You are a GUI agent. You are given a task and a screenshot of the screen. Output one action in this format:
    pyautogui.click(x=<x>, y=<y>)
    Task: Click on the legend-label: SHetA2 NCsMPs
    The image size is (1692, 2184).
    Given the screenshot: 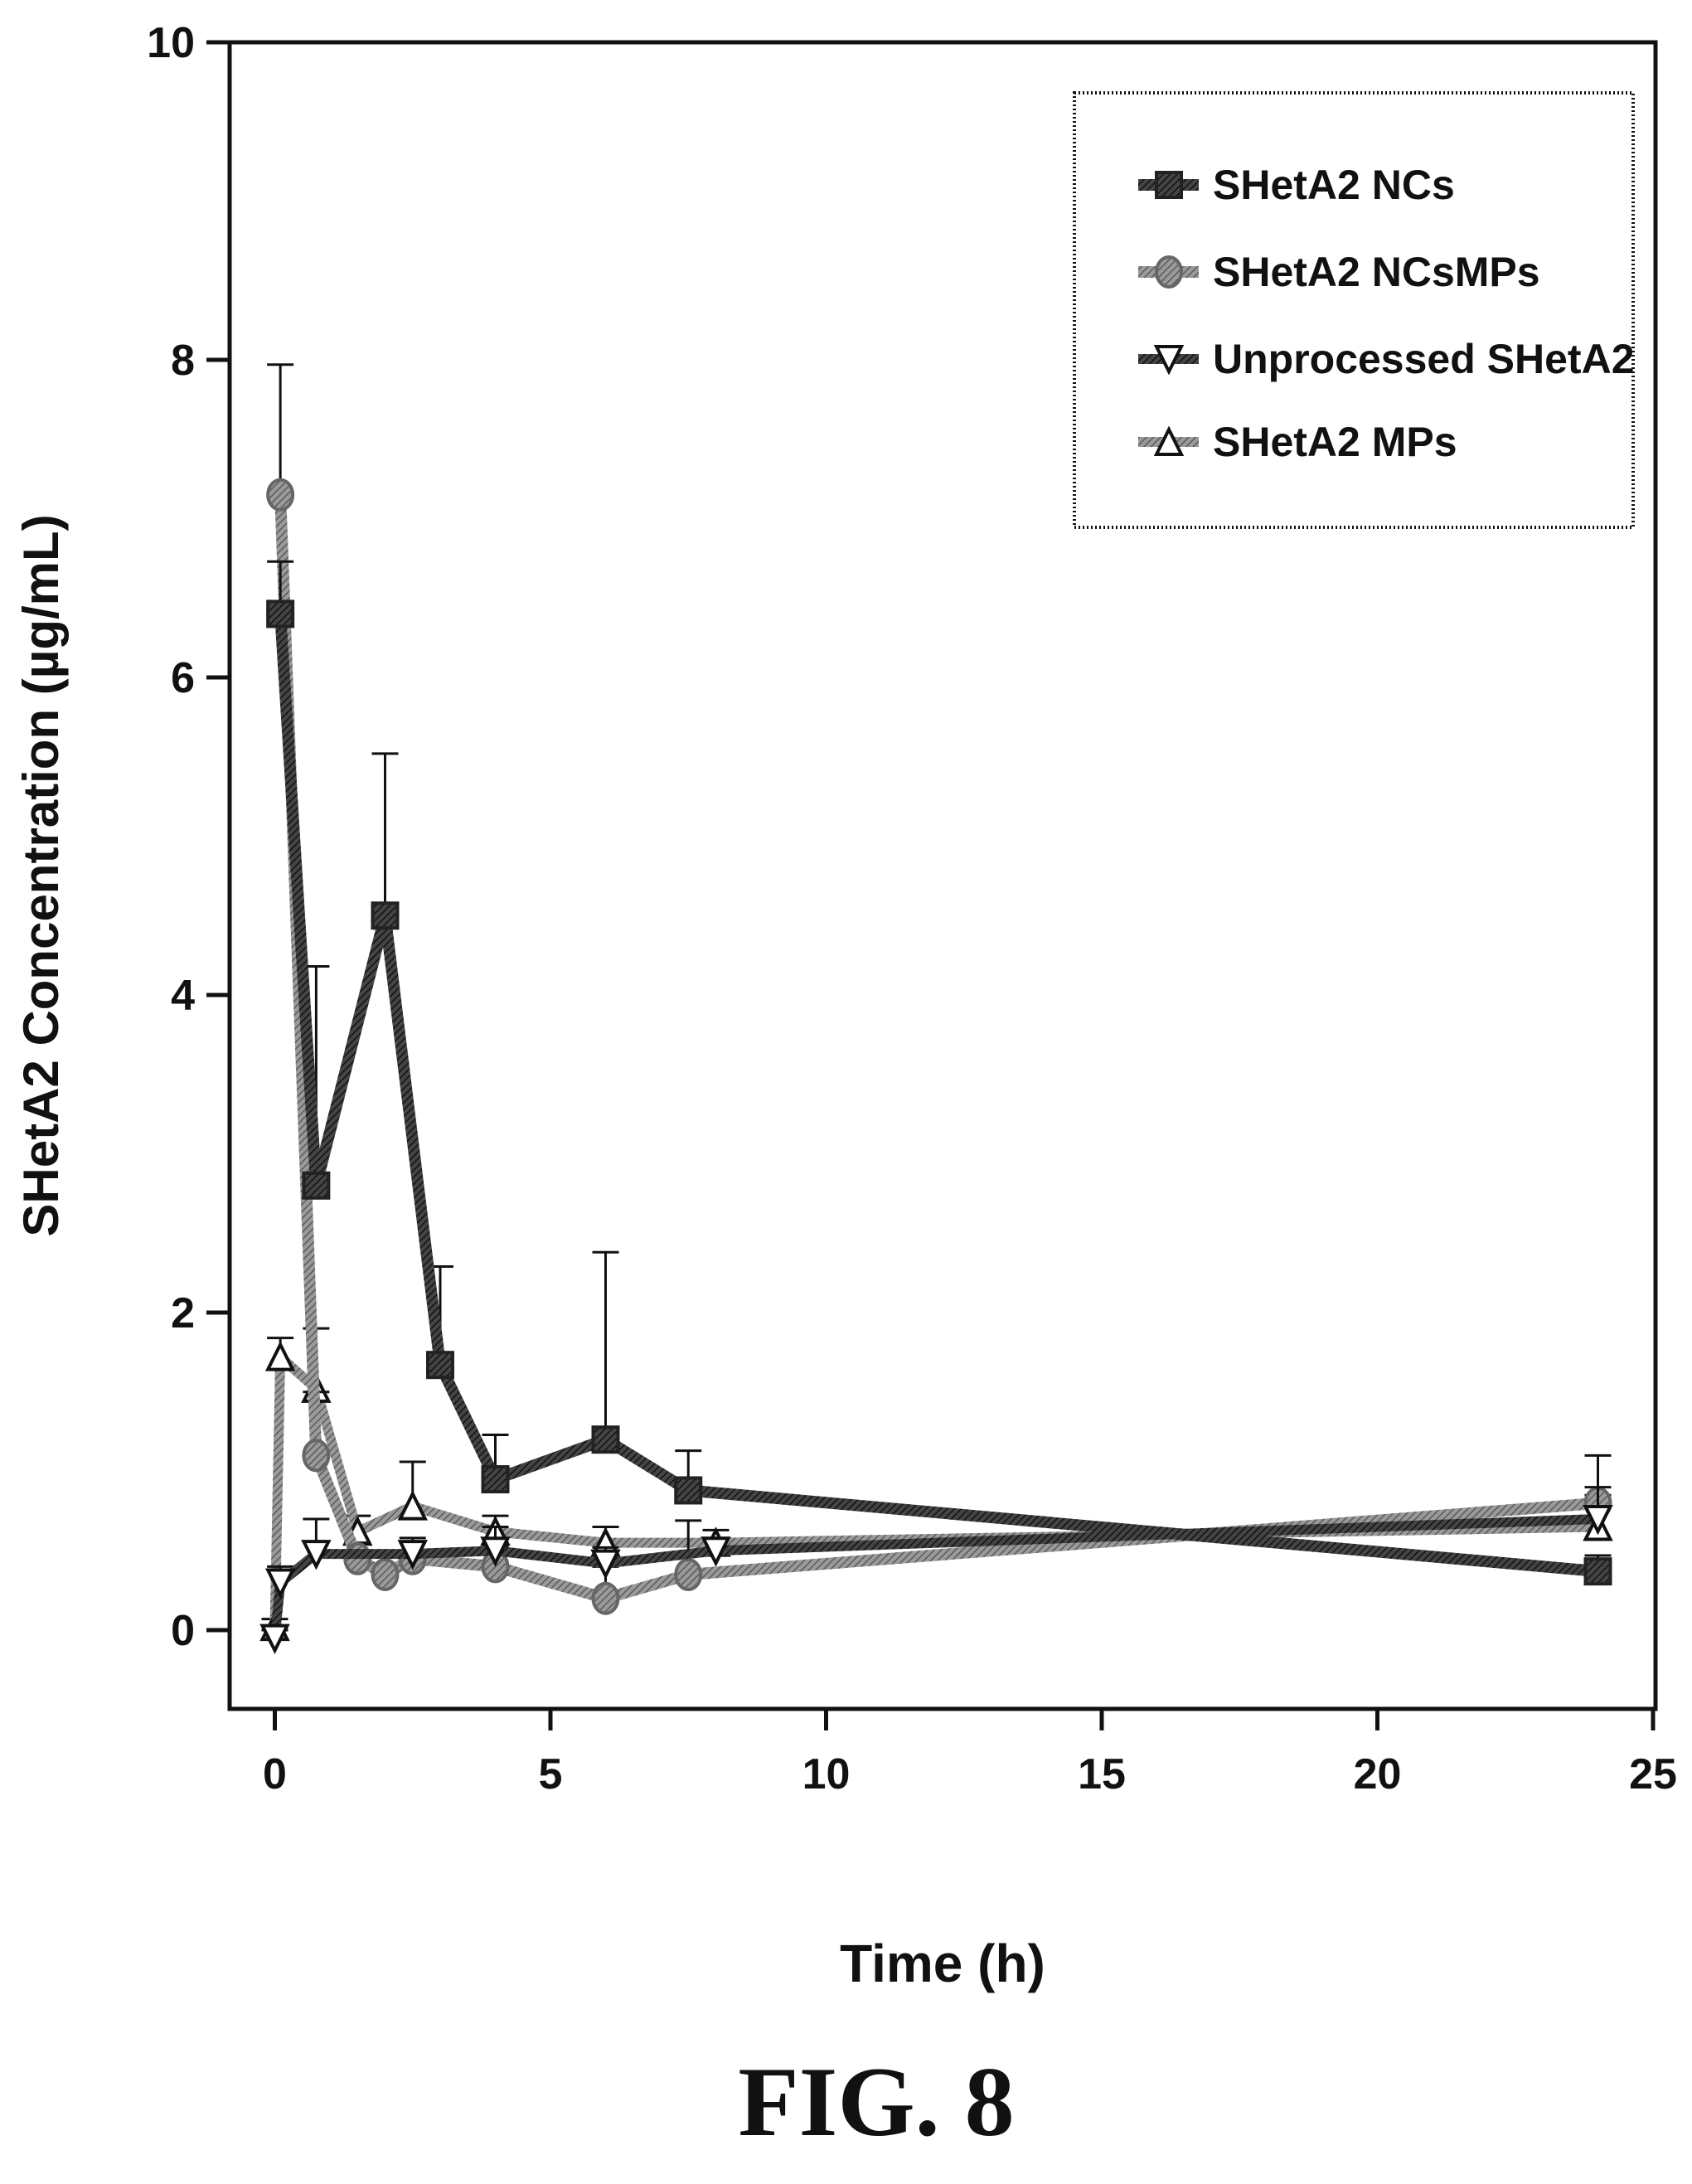 What is the action you would take?
    pyautogui.click(x=1376, y=272)
    